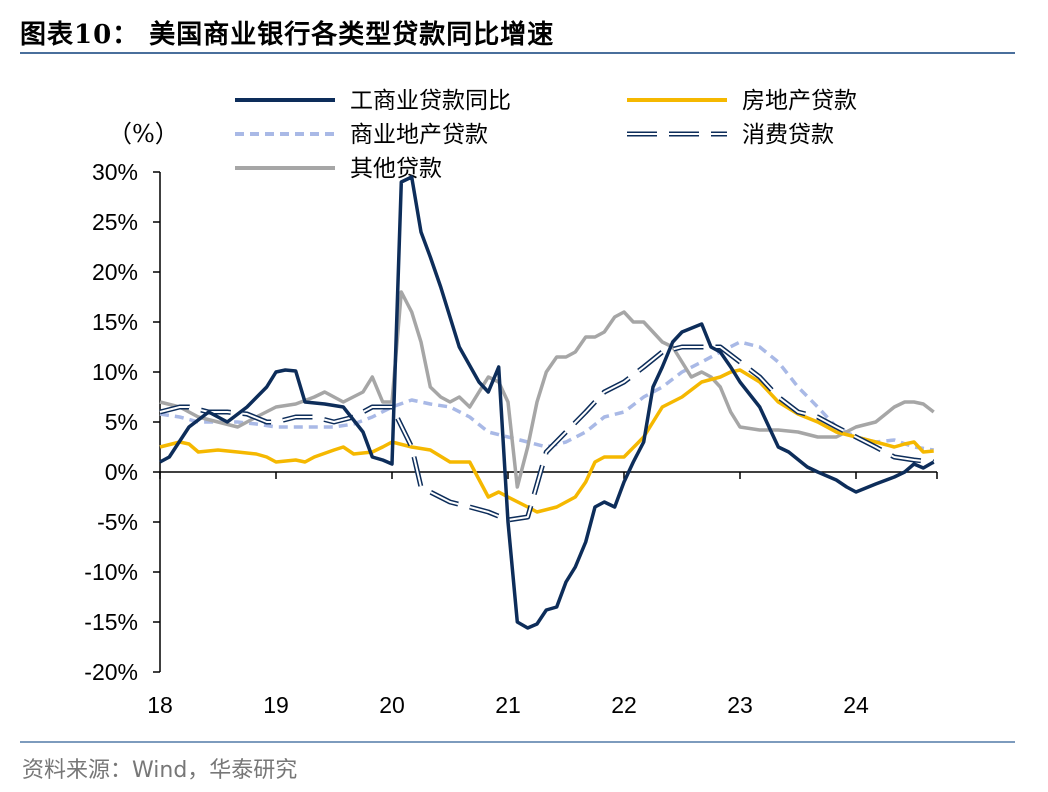 This screenshot has width=1048, height=792. What do you see at coordinates (287, 35) in the screenshot?
I see `chart-title: 图表10： 美国商业银行各类型贷款同比增速` at bounding box center [287, 35].